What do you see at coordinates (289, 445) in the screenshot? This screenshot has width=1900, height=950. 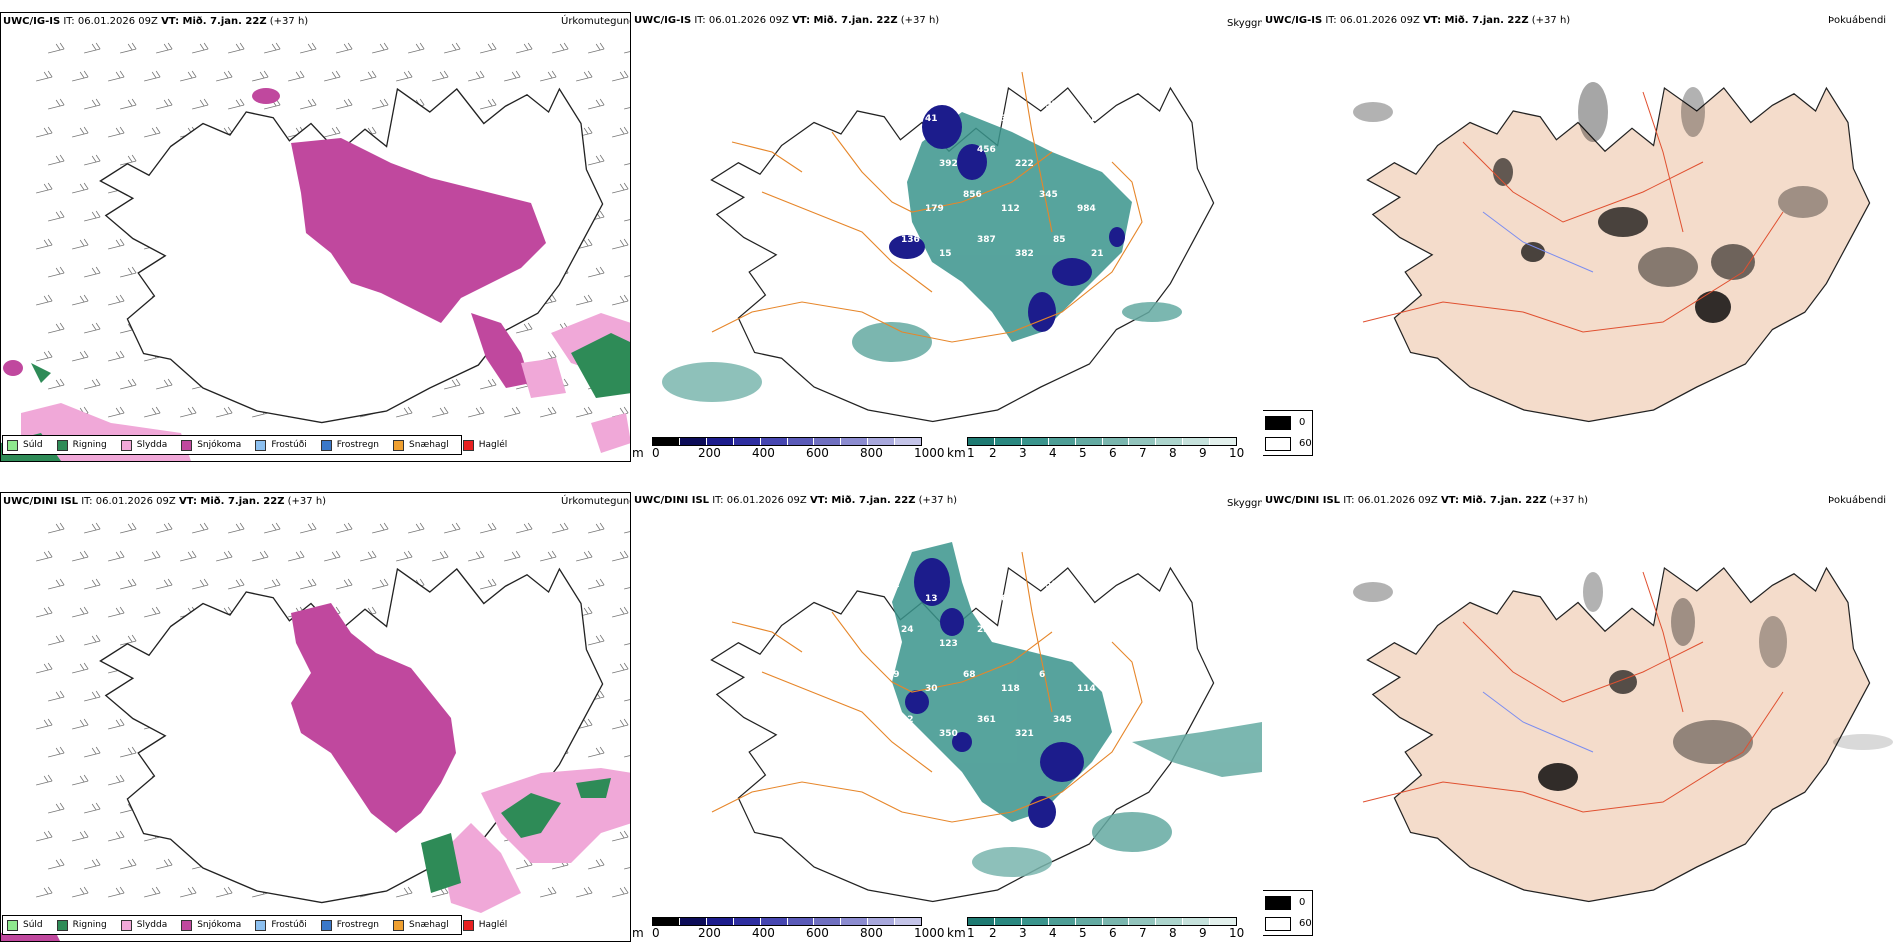 I see `legend-label: Frostúði` at bounding box center [289, 445].